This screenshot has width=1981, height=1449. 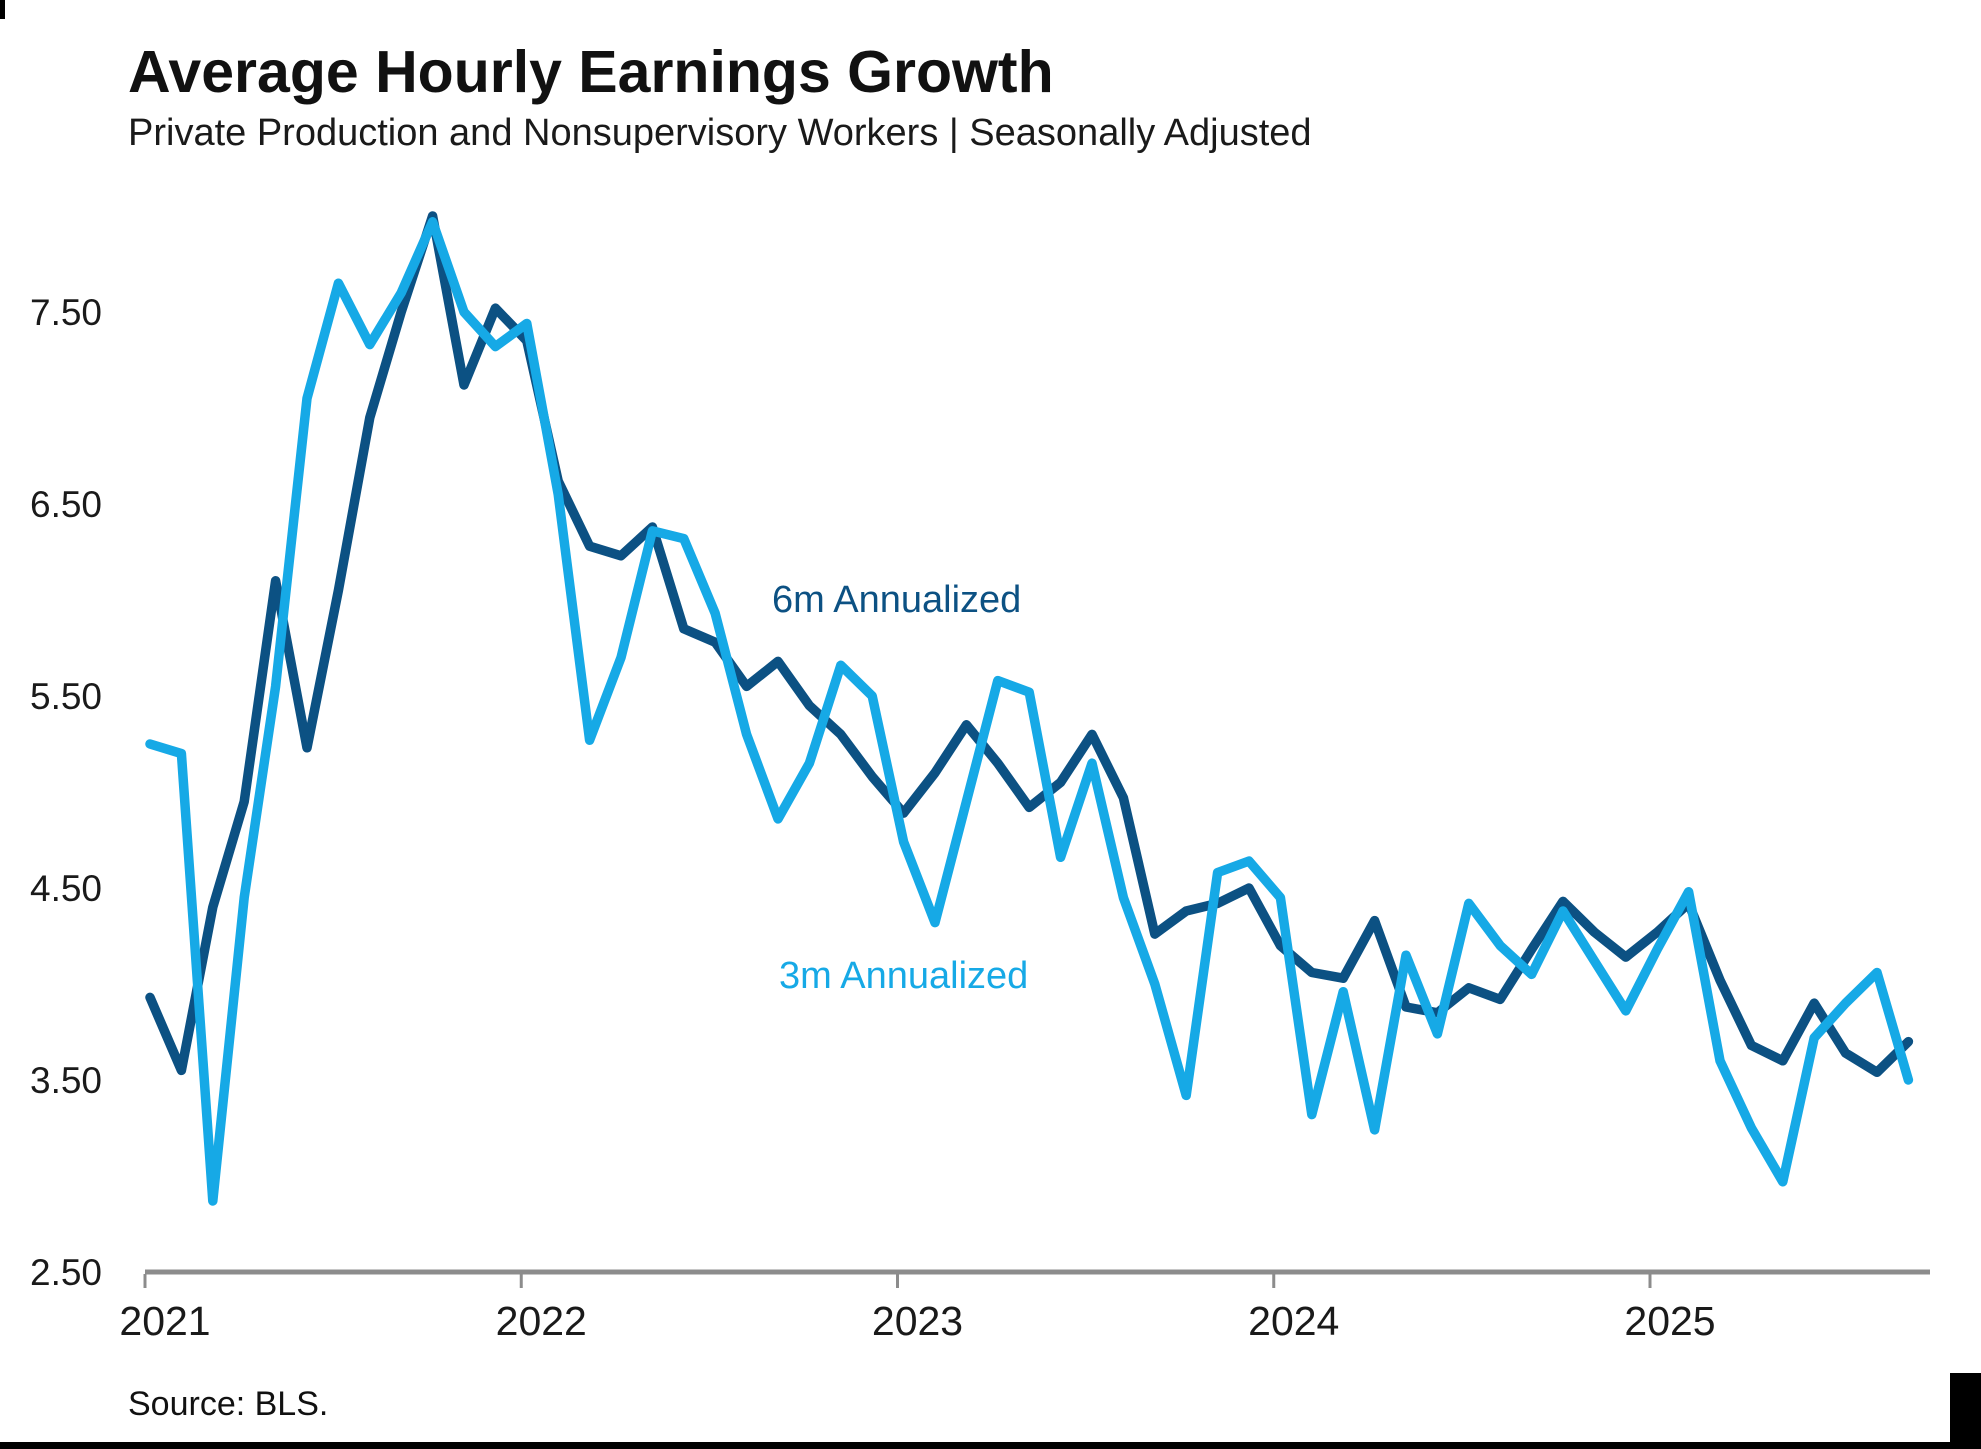 What do you see at coordinates (541, 1321) in the screenshot?
I see `x-axis-label-2022: 2022` at bounding box center [541, 1321].